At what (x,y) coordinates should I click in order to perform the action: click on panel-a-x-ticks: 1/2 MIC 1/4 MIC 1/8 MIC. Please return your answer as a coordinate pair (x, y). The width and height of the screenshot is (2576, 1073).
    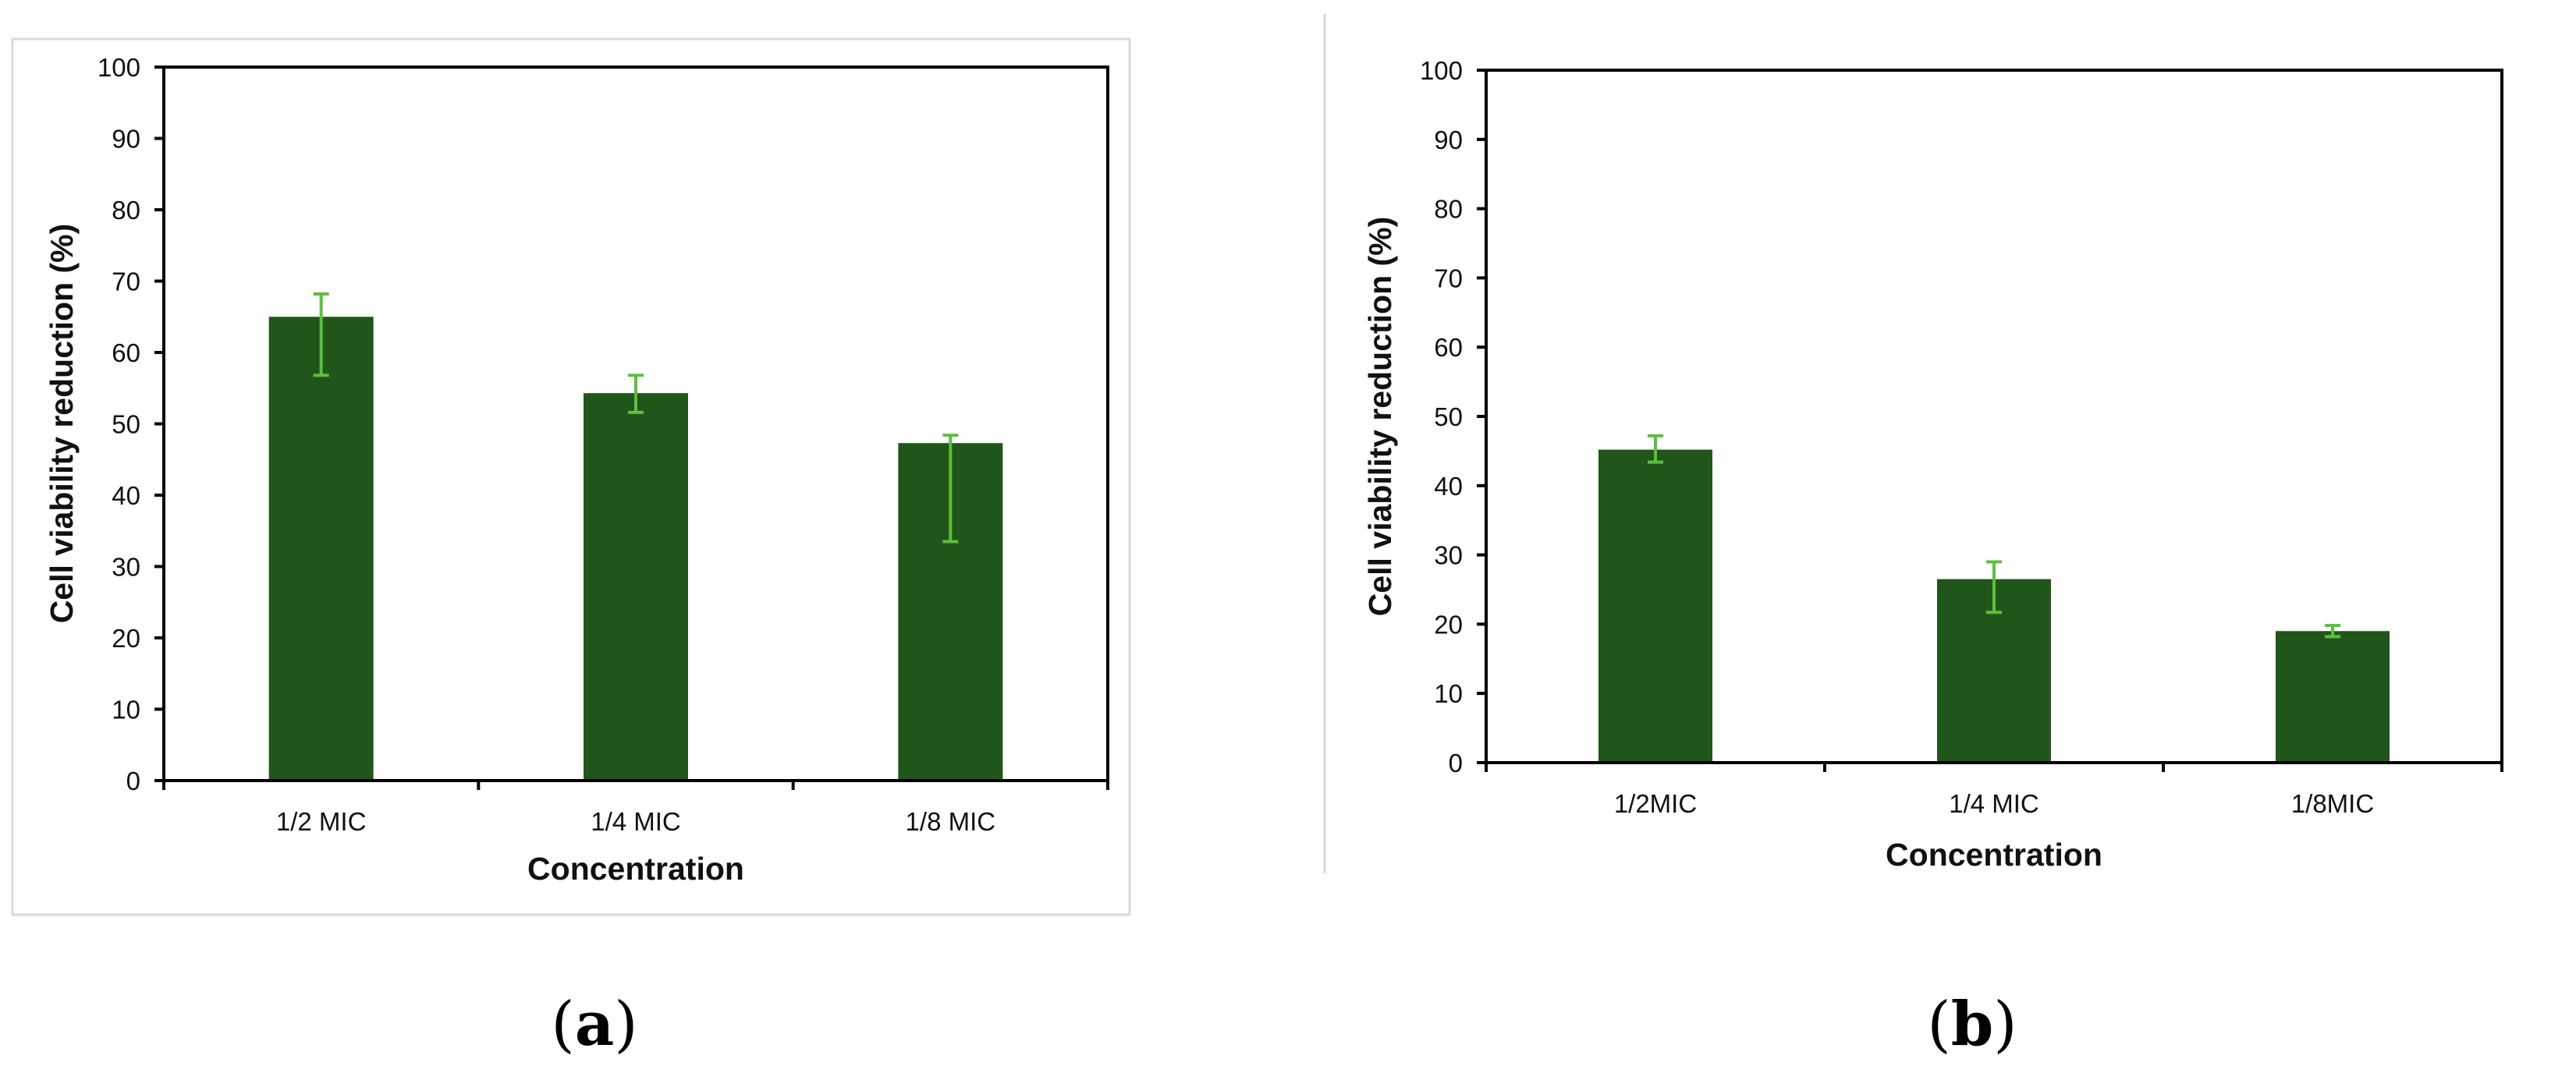
    Looking at the image, I should click on (635, 808).